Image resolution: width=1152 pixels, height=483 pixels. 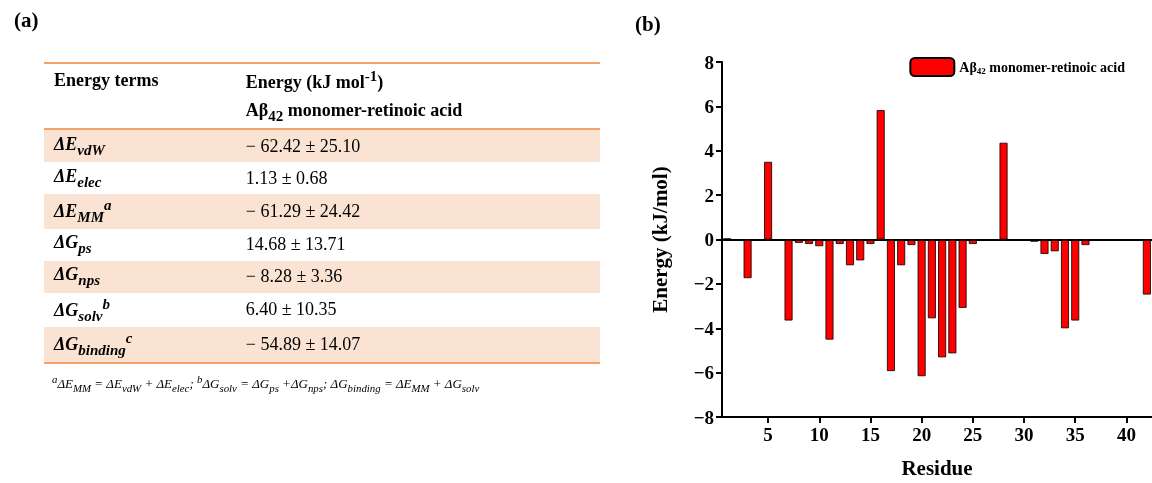 I want to click on text: Aβ$_{42}$ monomer-retinoic acid, so click(x=417, y=112).